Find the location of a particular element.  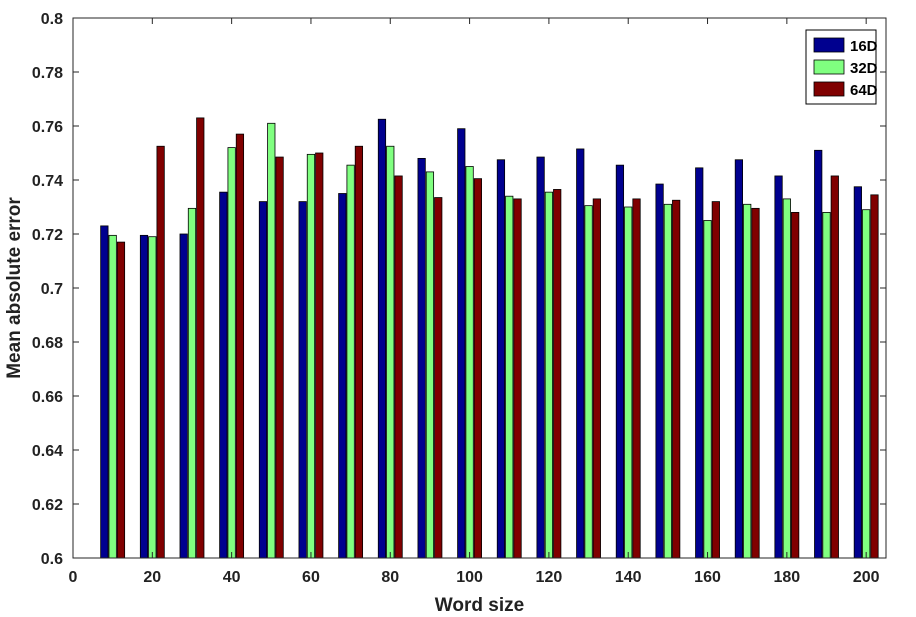

legend-swatch-16D is located at coordinates (829, 45).